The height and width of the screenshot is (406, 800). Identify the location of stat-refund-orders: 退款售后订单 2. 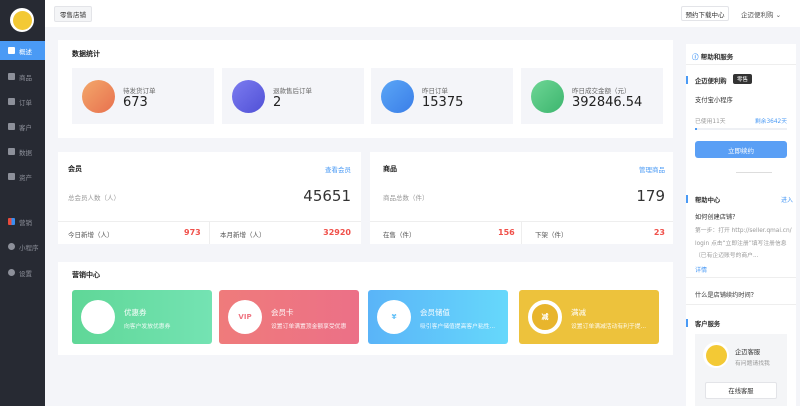
(293, 96).